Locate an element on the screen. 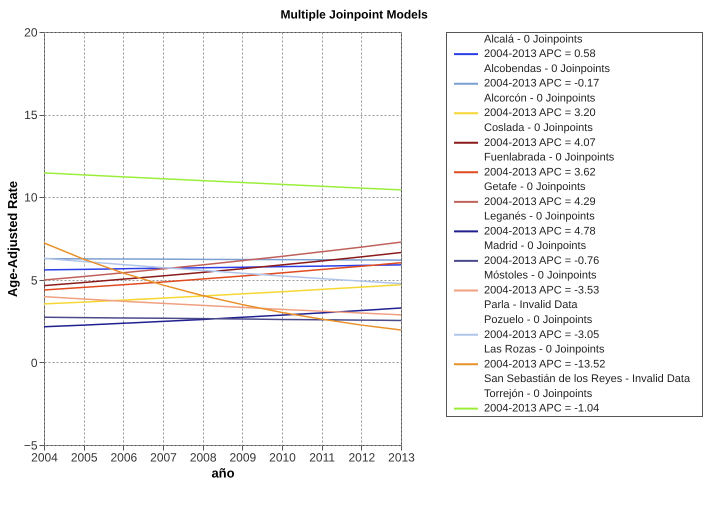 Image resolution: width=710 pixels, height=511 pixels. legend-label: Alcobendas - 0 Joinpoints 2004-2013 APC = -0.17 is located at coordinates (547, 76).